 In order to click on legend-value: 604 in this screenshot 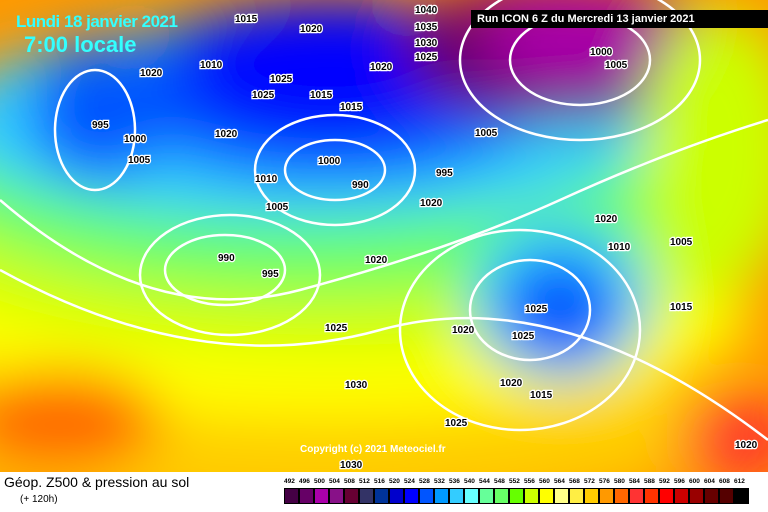, I will do `click(709, 481)`.